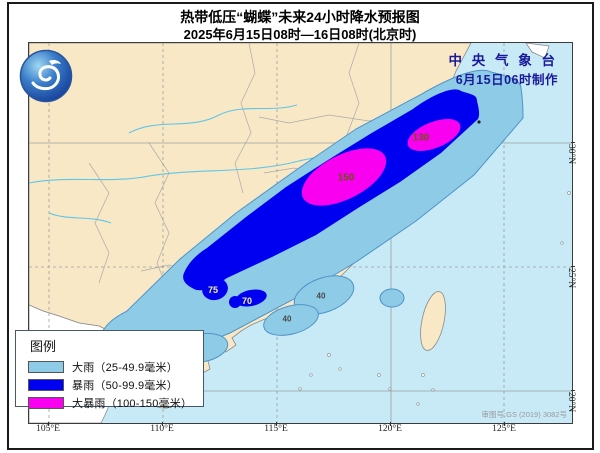 This screenshot has width=600, height=453. I want to click on taiwan-island, so click(433, 321).